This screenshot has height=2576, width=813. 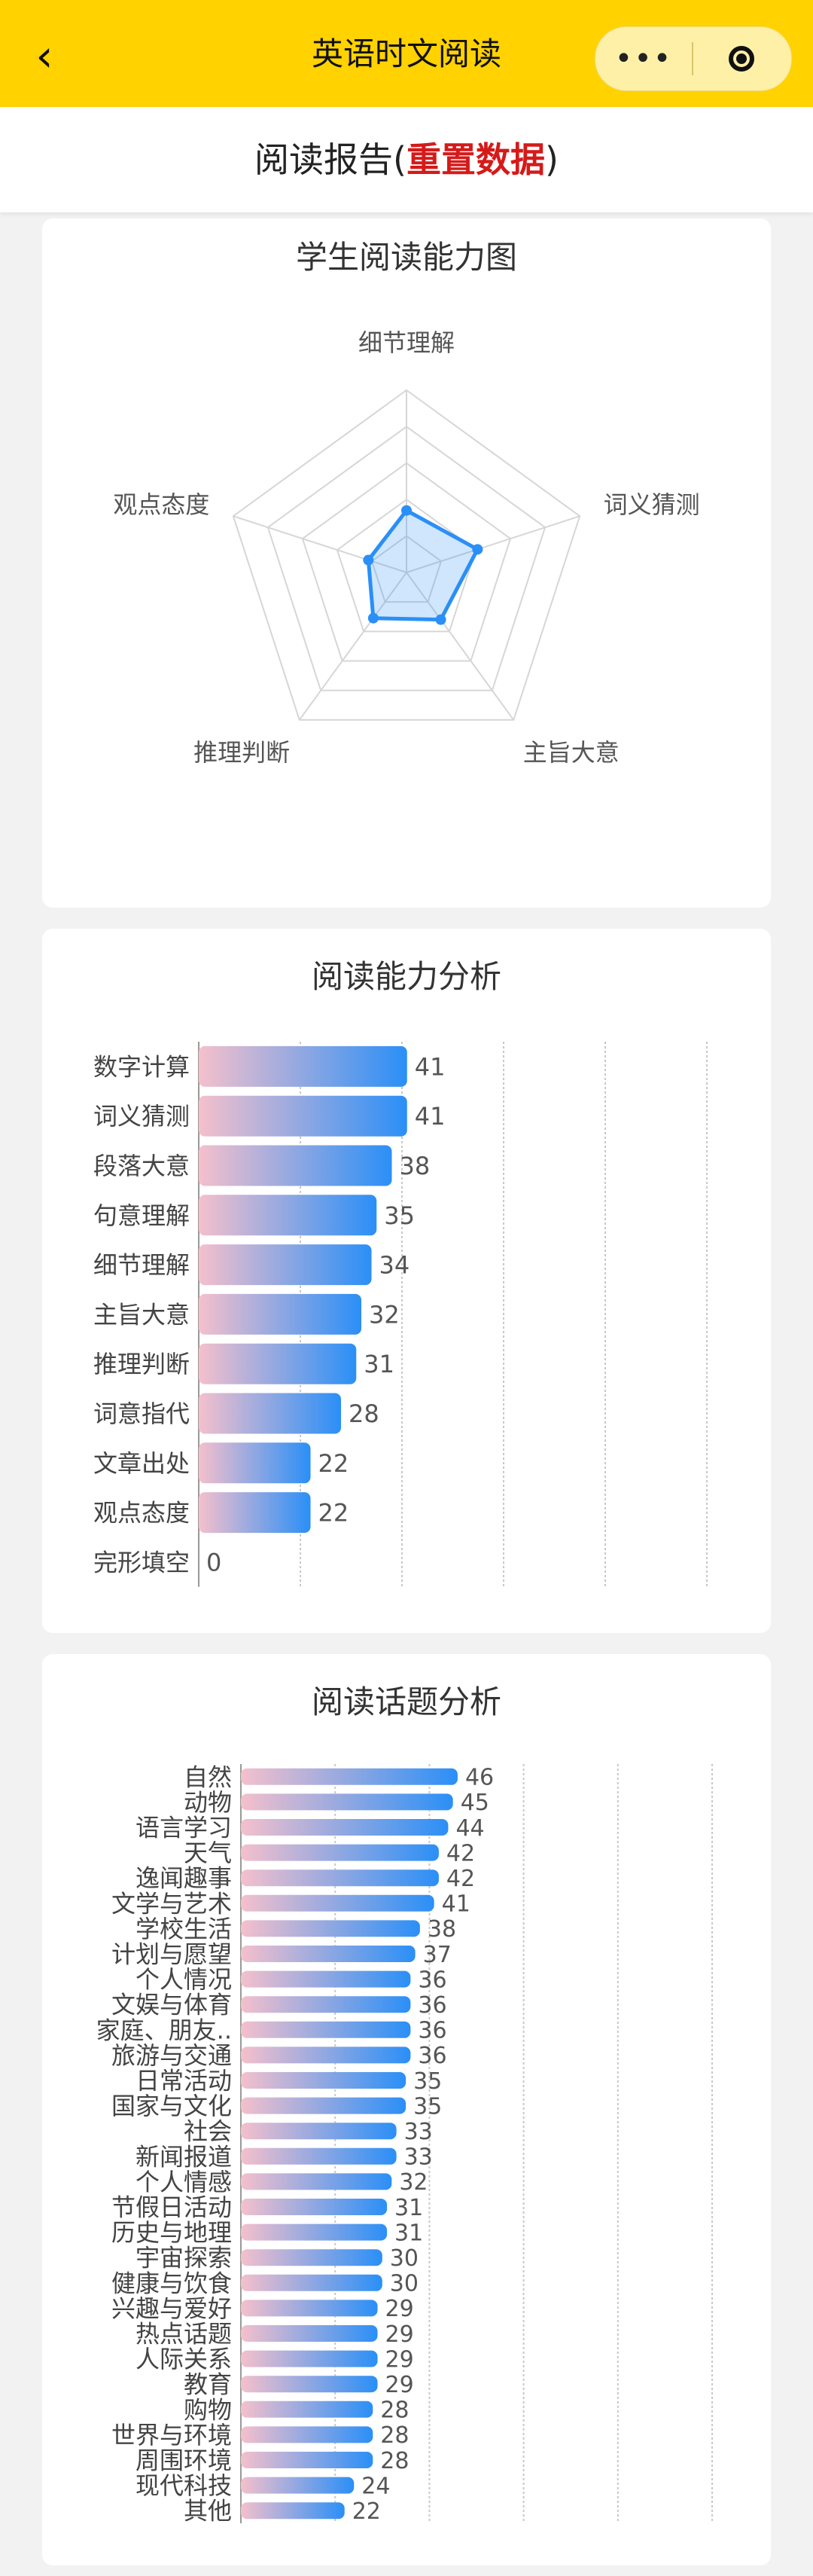 What do you see at coordinates (330, 159) in the screenshot?
I see `report-title-prefix: 阅读报告(` at bounding box center [330, 159].